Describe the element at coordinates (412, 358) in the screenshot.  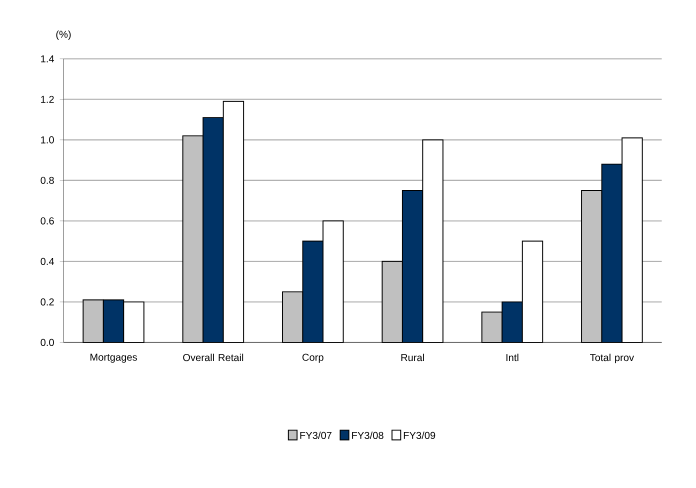
I see `x-tick-label: Rural` at that location.